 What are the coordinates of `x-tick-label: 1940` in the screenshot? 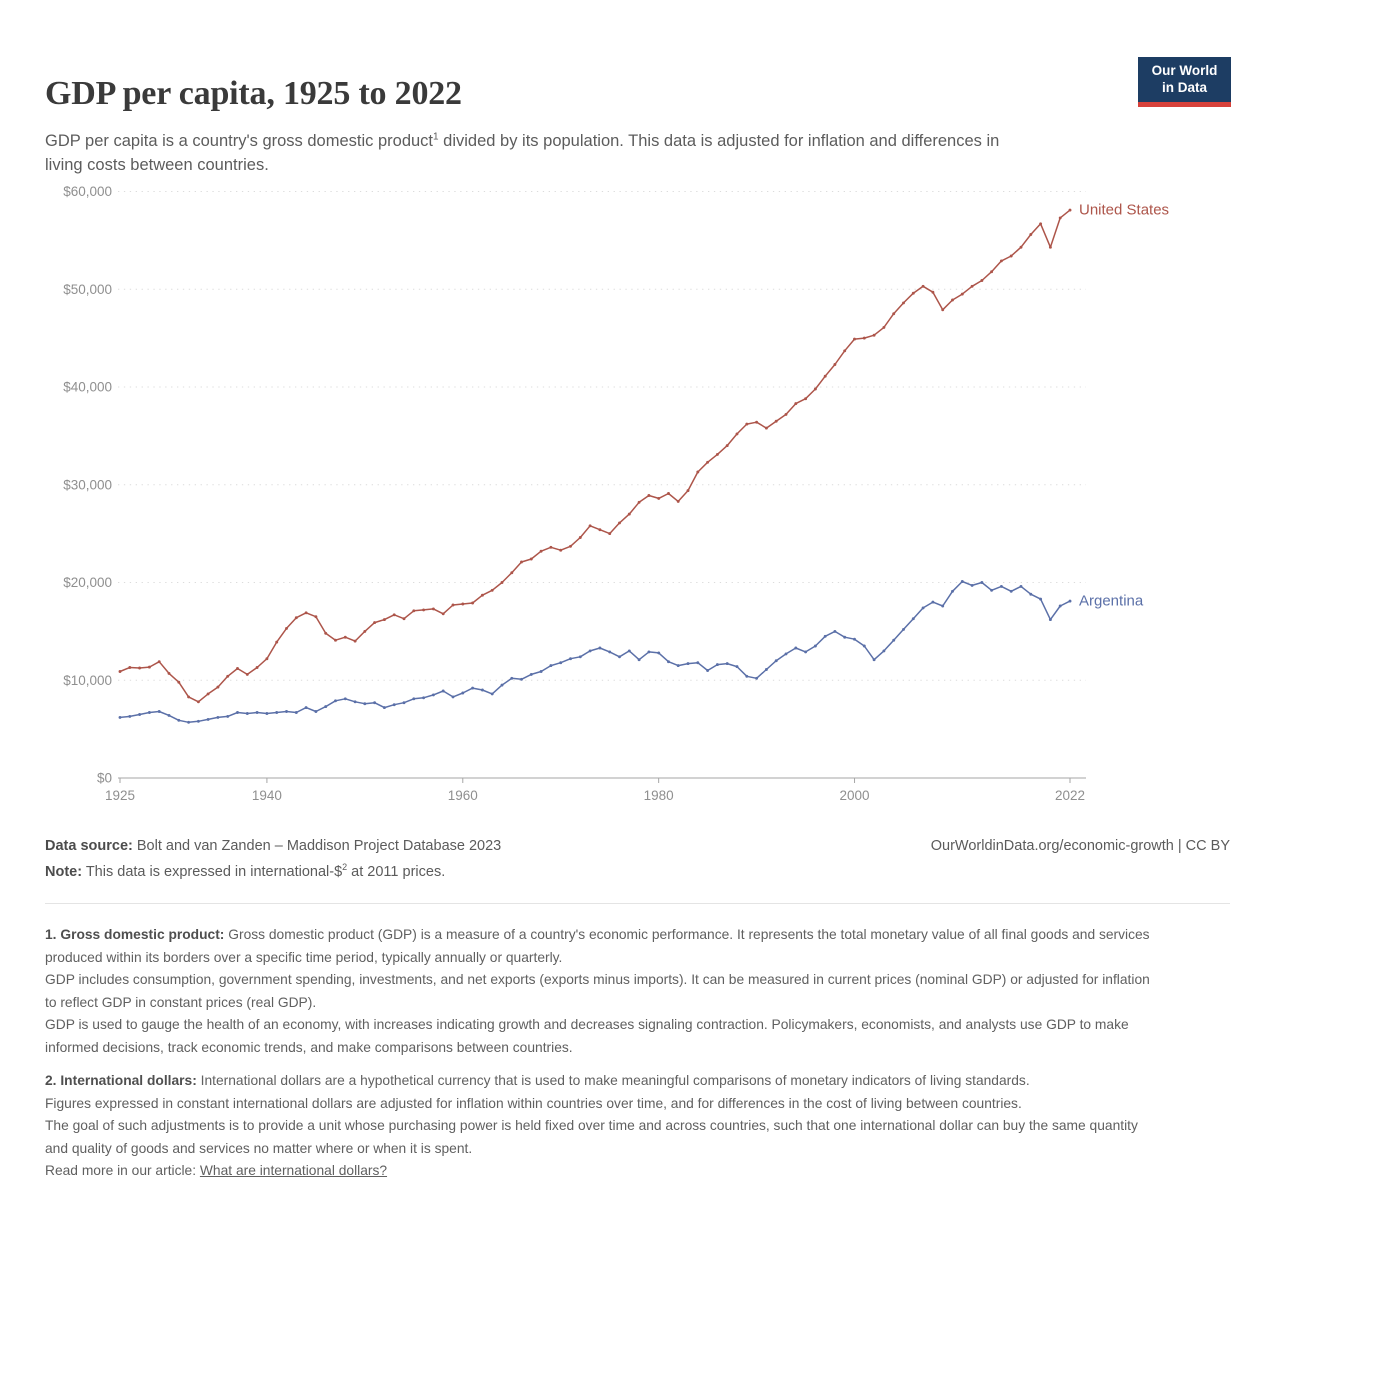 It's located at (267, 795).